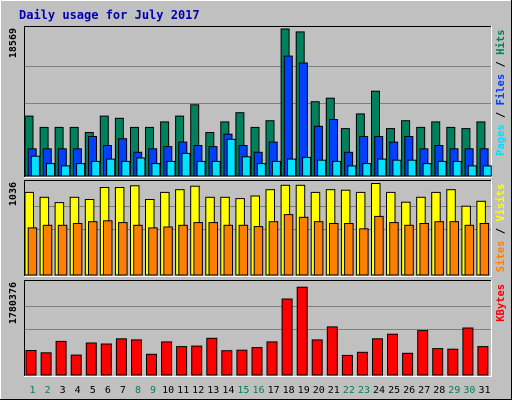  Describe the element at coordinates (13, 194) in the screenshot. I see `panel-visits-scale-label: 1036` at that location.